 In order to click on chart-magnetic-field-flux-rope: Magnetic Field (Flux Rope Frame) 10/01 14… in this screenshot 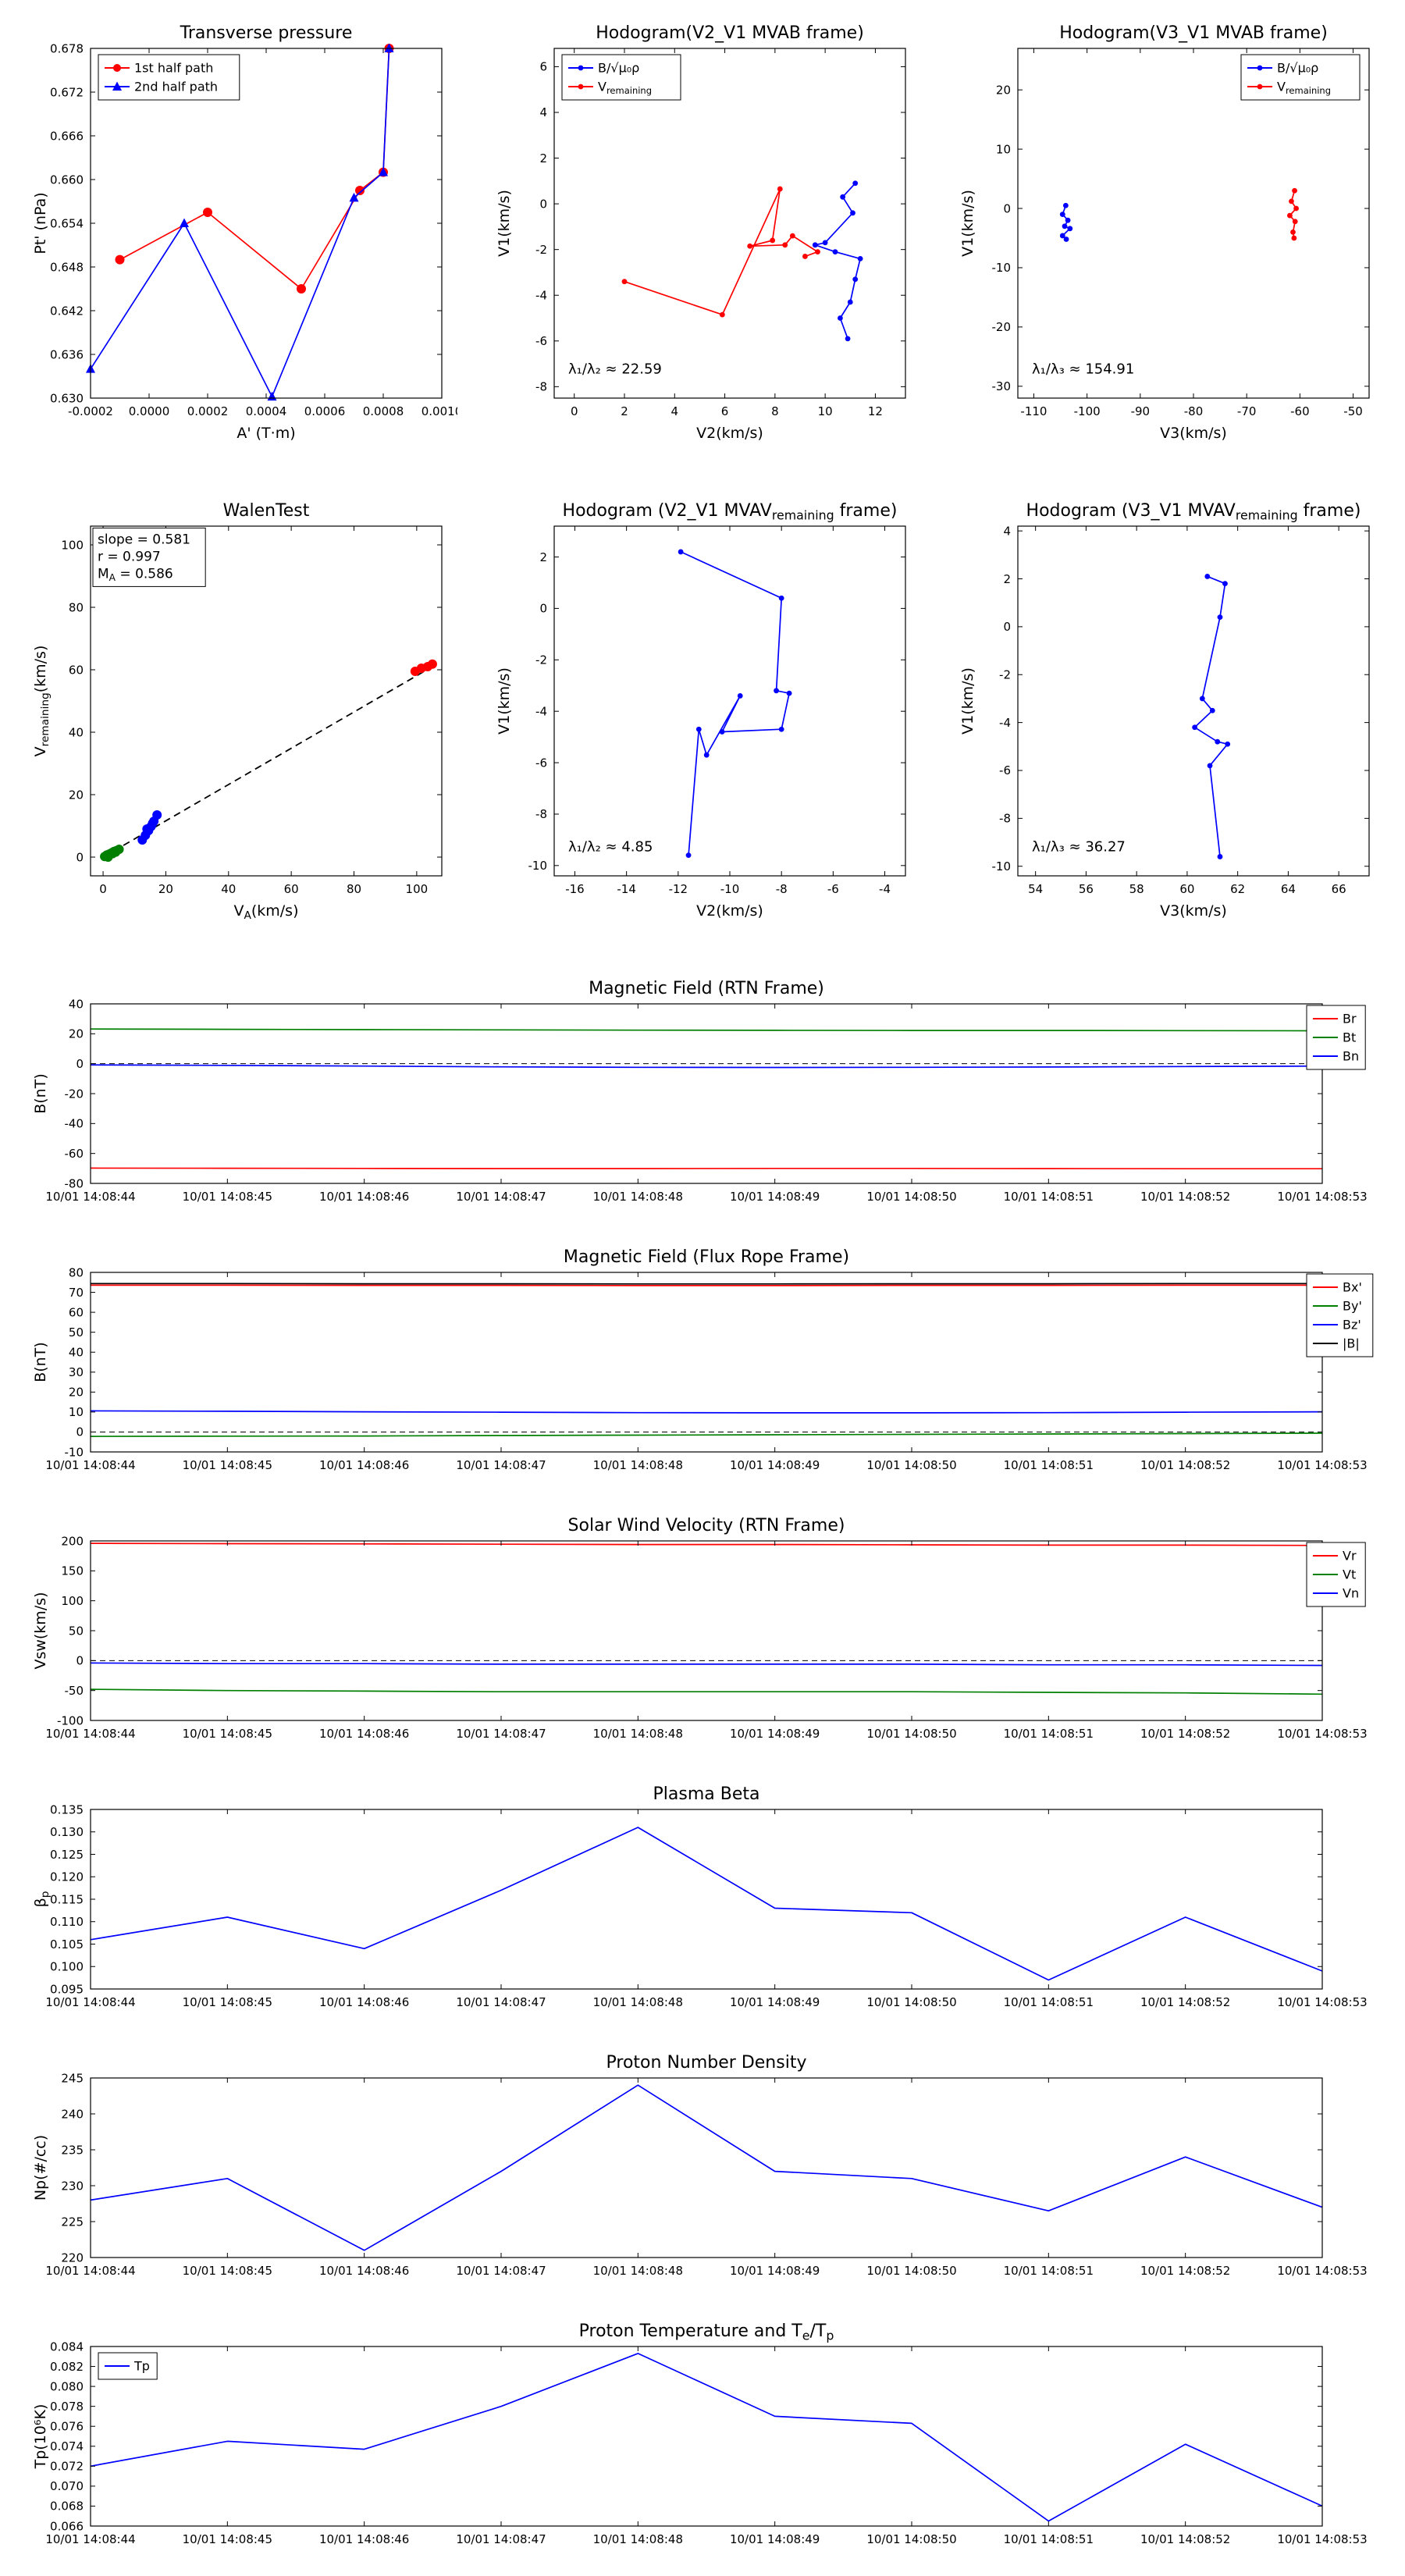, I will do `click(703, 1364)`.